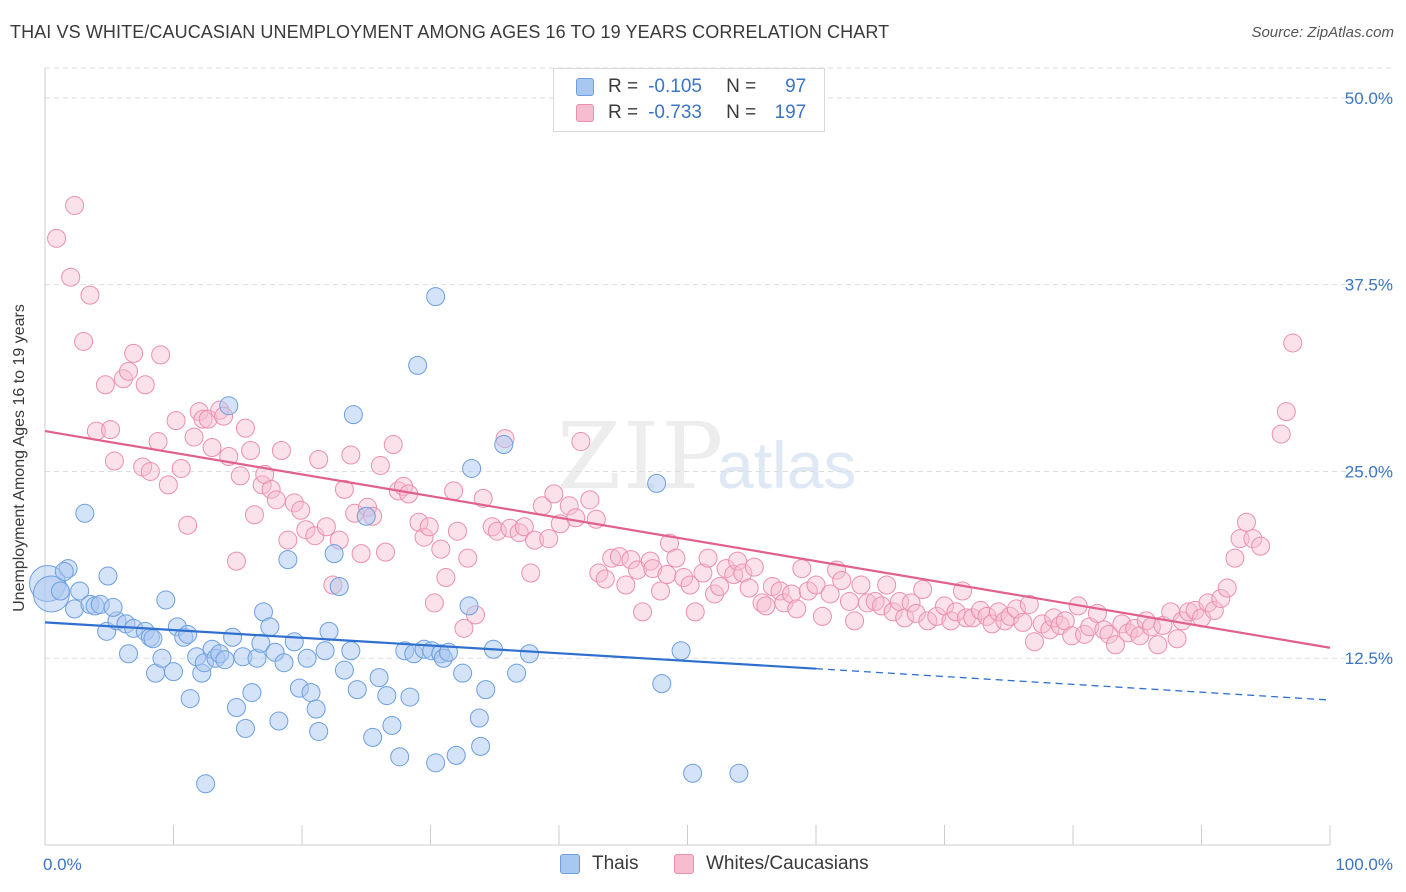 This screenshot has width=1406, height=892. What do you see at coordinates (790, 112) in the screenshot?
I see `legend-n-value-whites: 197` at bounding box center [790, 112].